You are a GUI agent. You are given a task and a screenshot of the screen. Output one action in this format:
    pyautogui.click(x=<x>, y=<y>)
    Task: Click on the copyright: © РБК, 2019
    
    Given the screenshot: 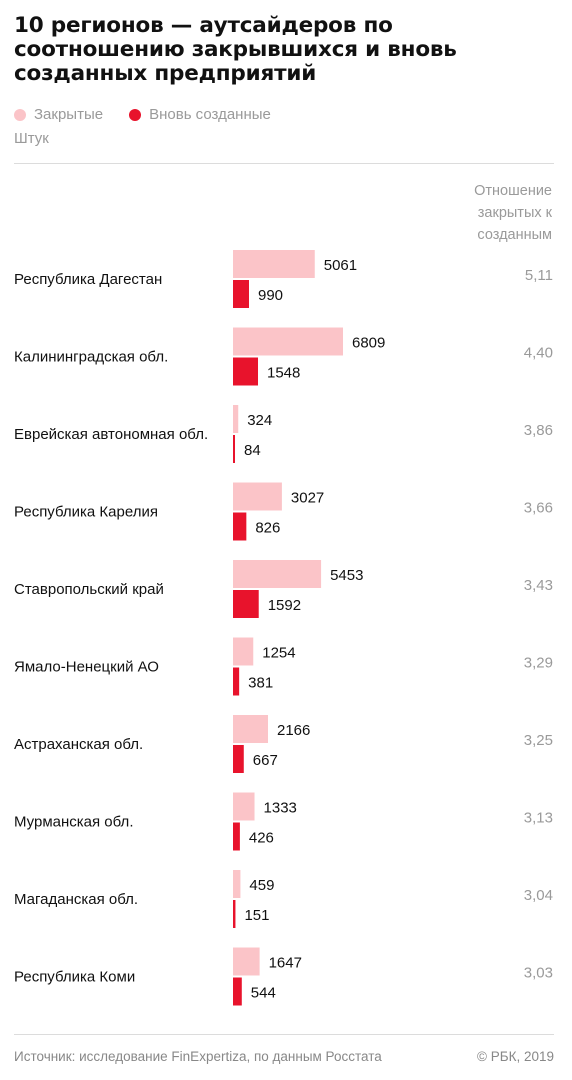 What is the action you would take?
    pyautogui.click(x=515, y=1056)
    